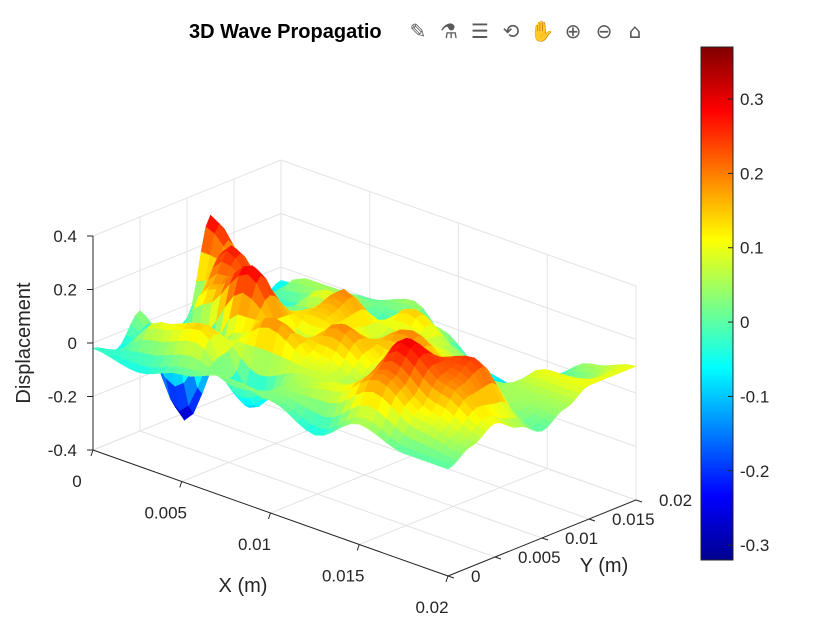 This screenshot has height=630, width=840. What do you see at coordinates (675, 500) in the screenshot?
I see `y-tick-label: 0.02` at bounding box center [675, 500].